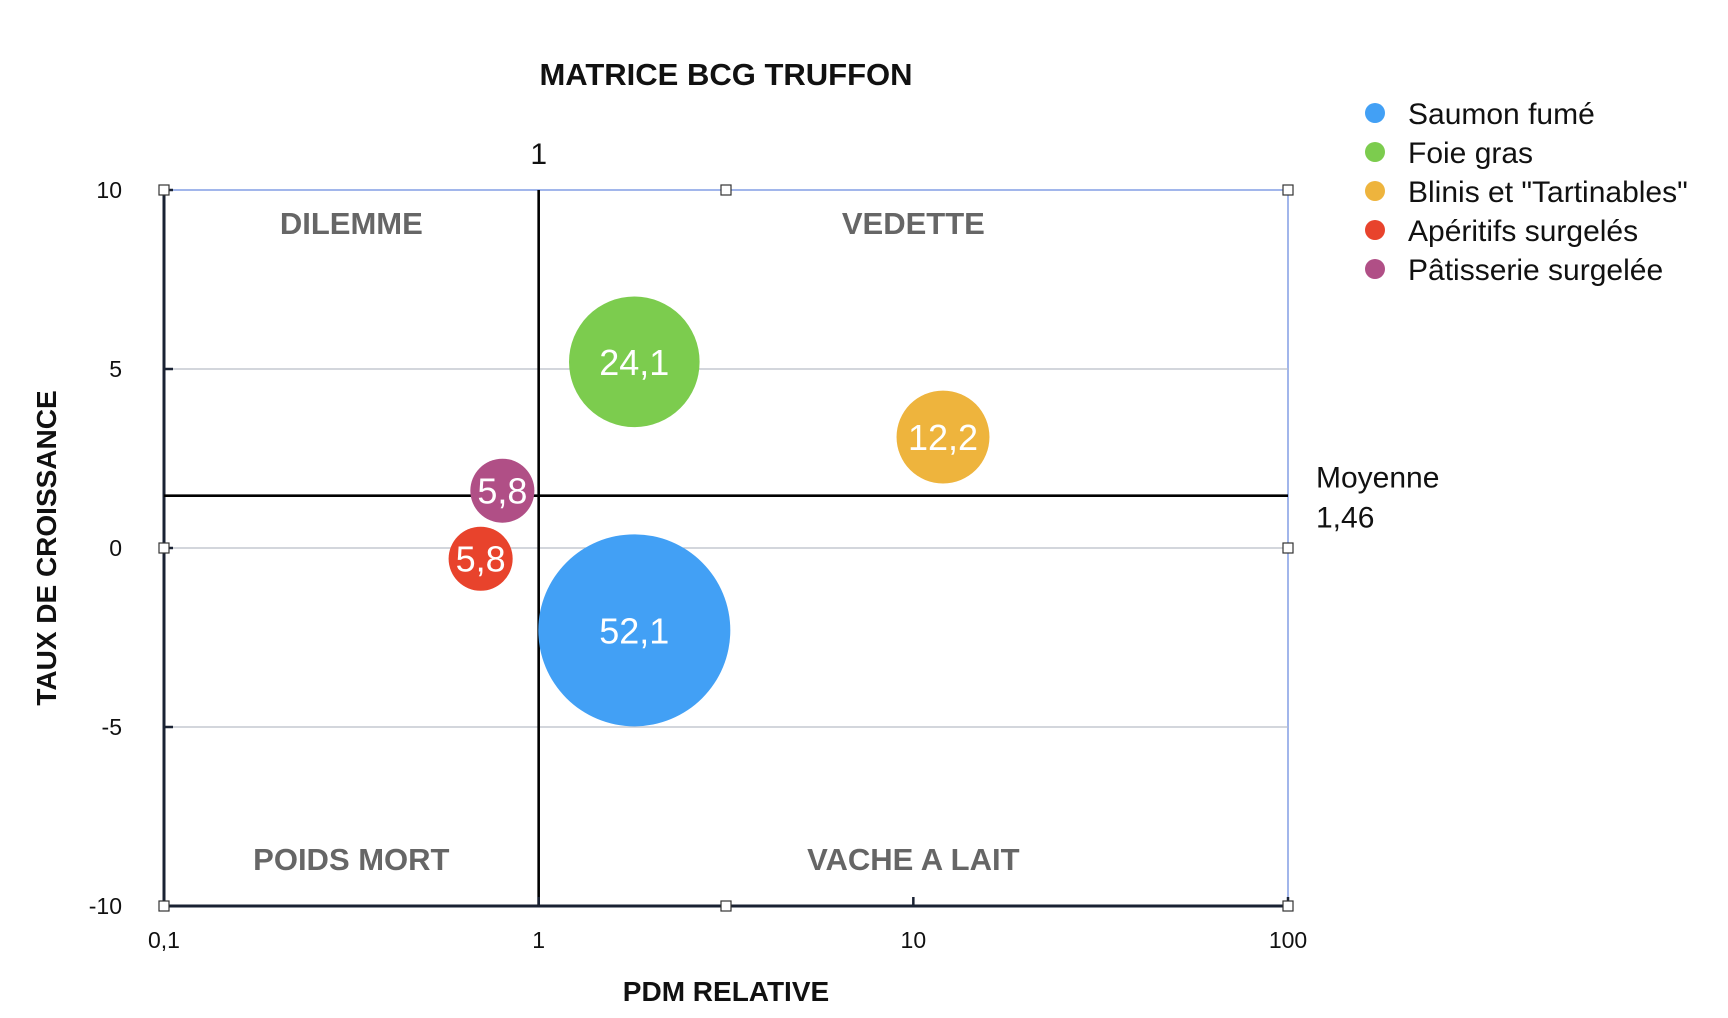  What do you see at coordinates (1345, 518) in the screenshot?
I see `average-value: 1,46` at bounding box center [1345, 518].